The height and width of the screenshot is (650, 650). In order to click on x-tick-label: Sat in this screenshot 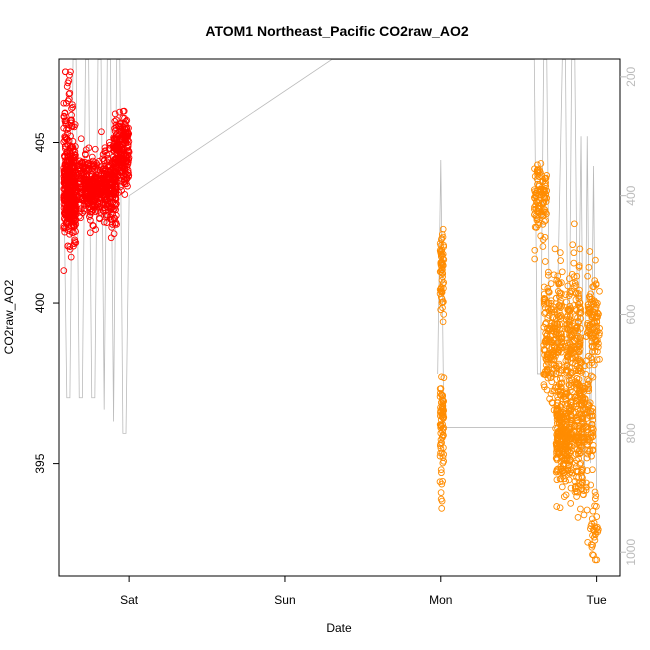, I will do `click(129, 600)`.